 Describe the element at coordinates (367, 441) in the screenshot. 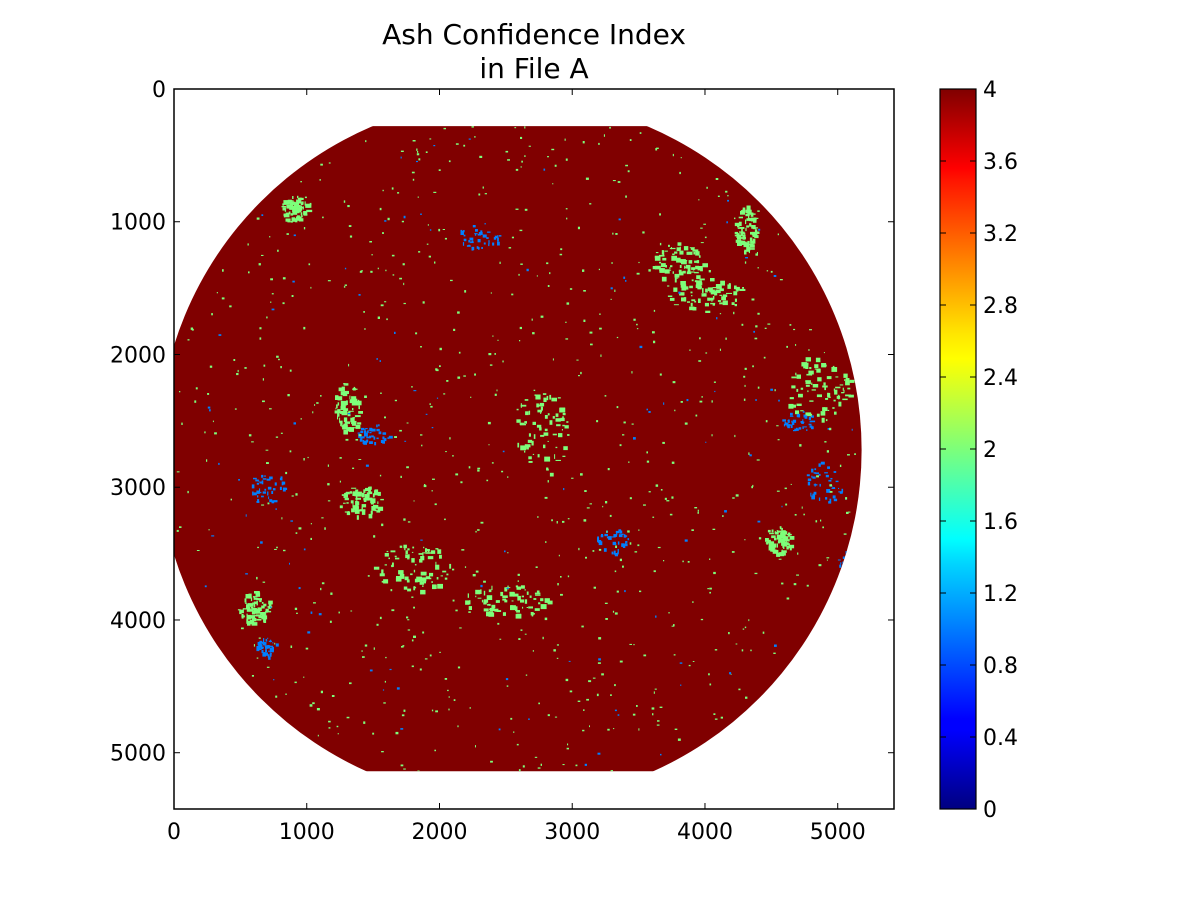

I see `region-17-pixel` at that location.